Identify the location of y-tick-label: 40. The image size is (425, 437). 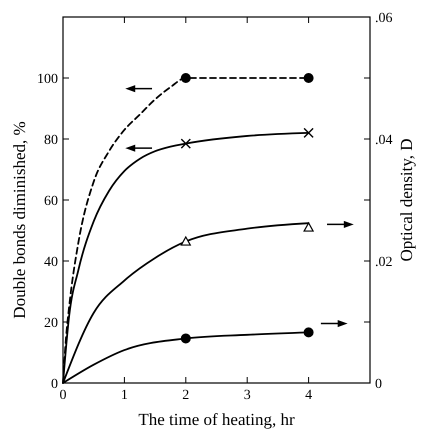
(51, 262).